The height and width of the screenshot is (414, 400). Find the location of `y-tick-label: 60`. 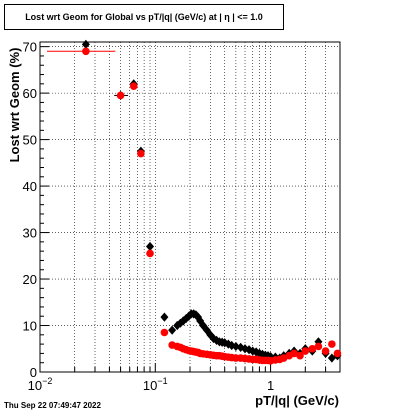

y-tick-label: 60 is located at coordinates (30, 93).